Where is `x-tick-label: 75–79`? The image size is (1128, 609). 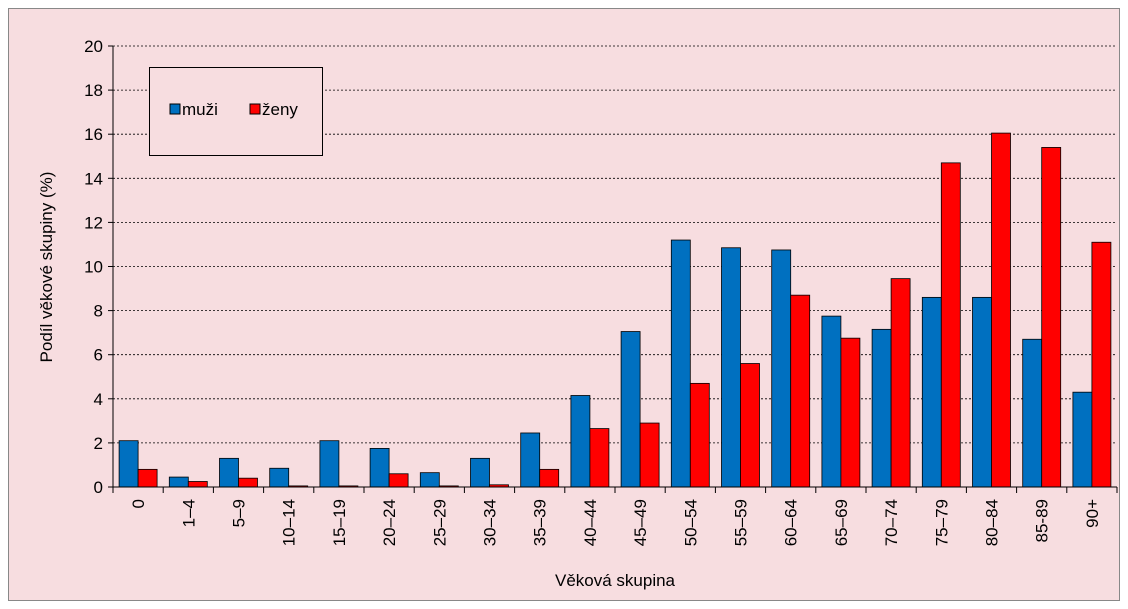
x-tick-label: 75–79 is located at coordinates (941, 522).